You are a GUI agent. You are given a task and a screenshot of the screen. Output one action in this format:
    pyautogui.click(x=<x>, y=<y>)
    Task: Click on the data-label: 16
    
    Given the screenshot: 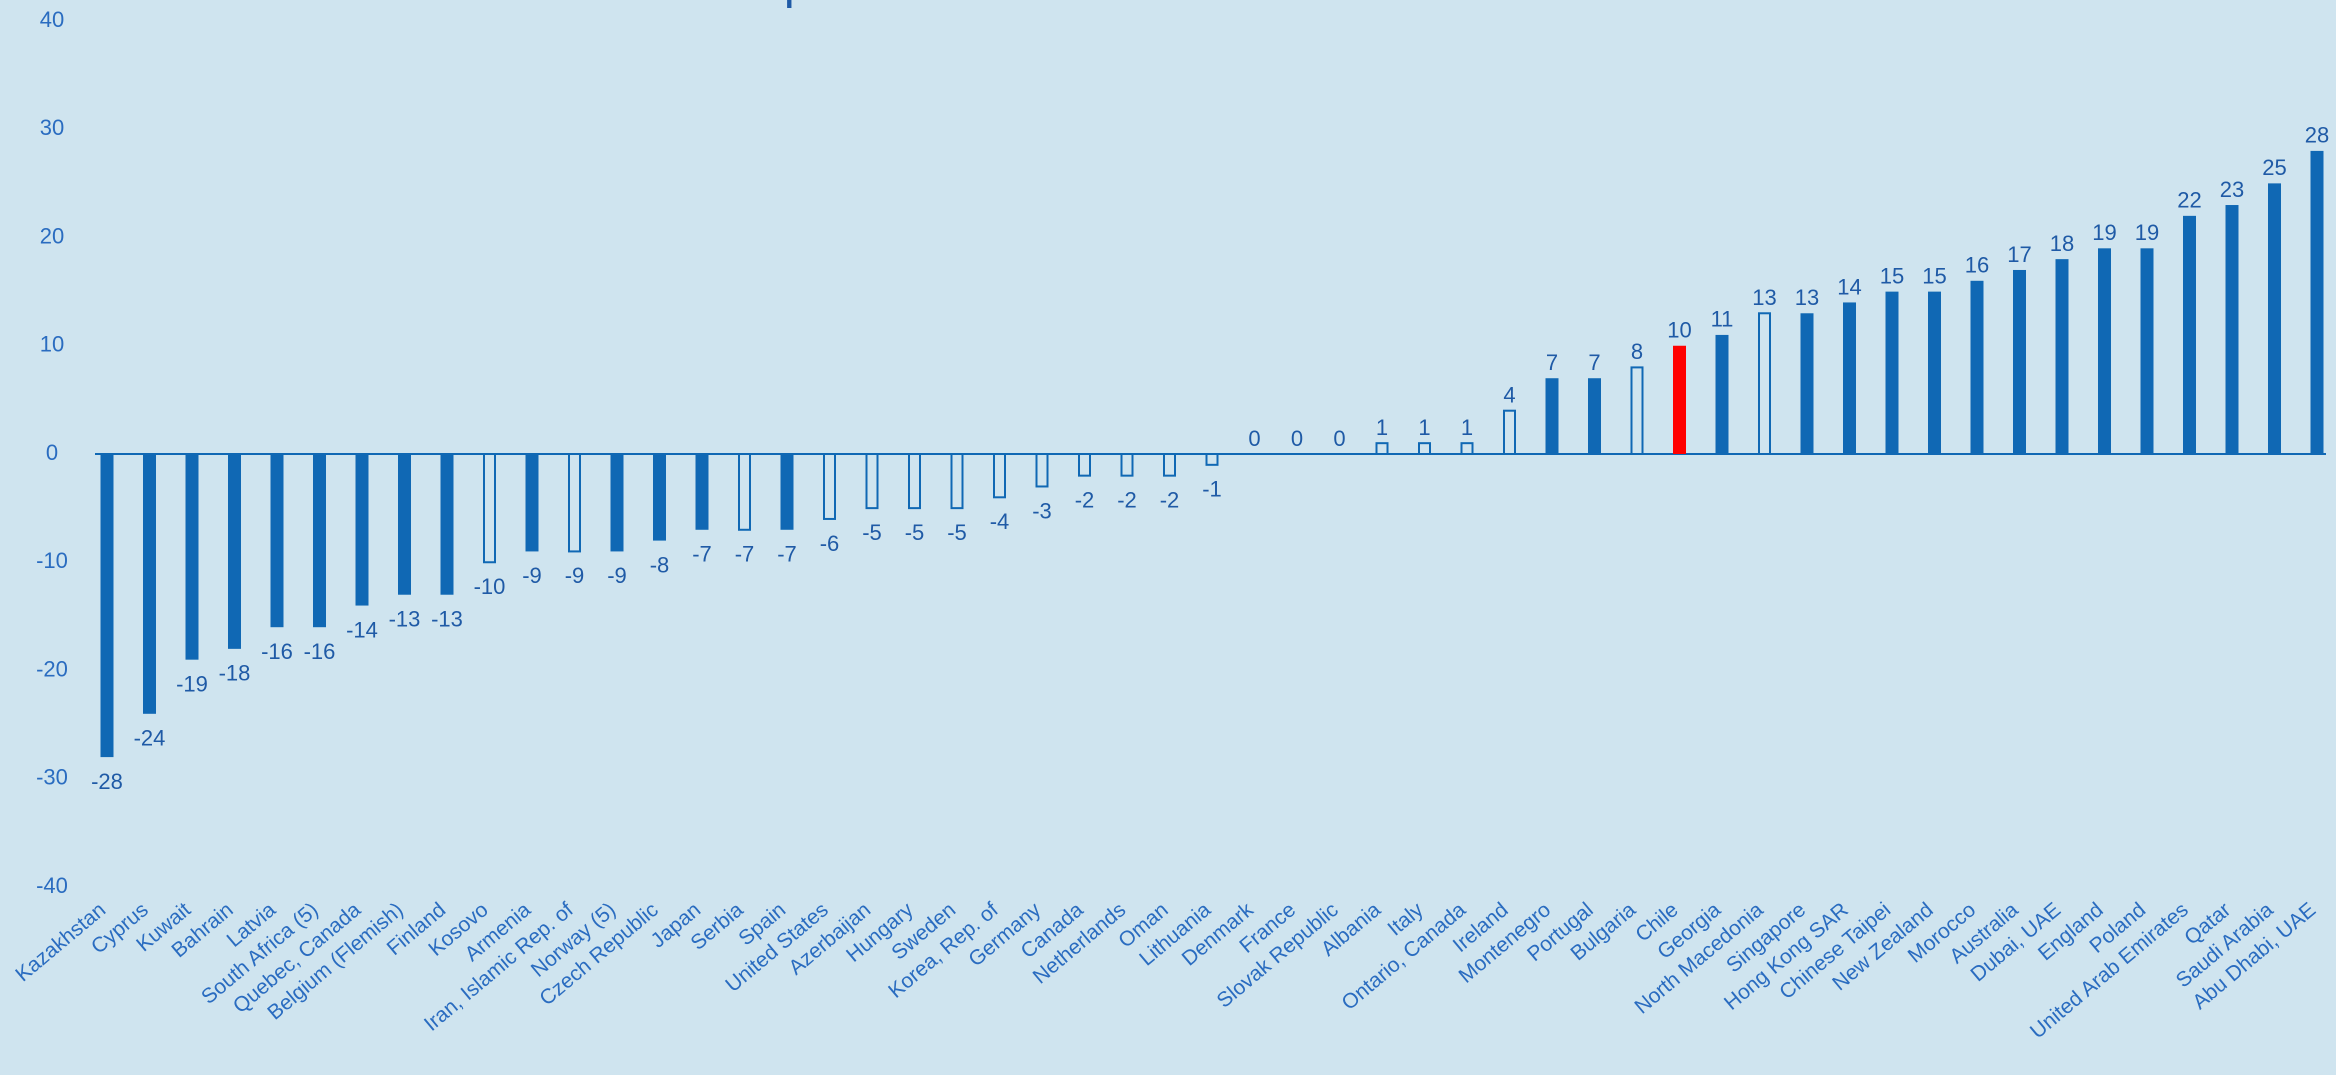 What is the action you would take?
    pyautogui.click(x=1977, y=265)
    